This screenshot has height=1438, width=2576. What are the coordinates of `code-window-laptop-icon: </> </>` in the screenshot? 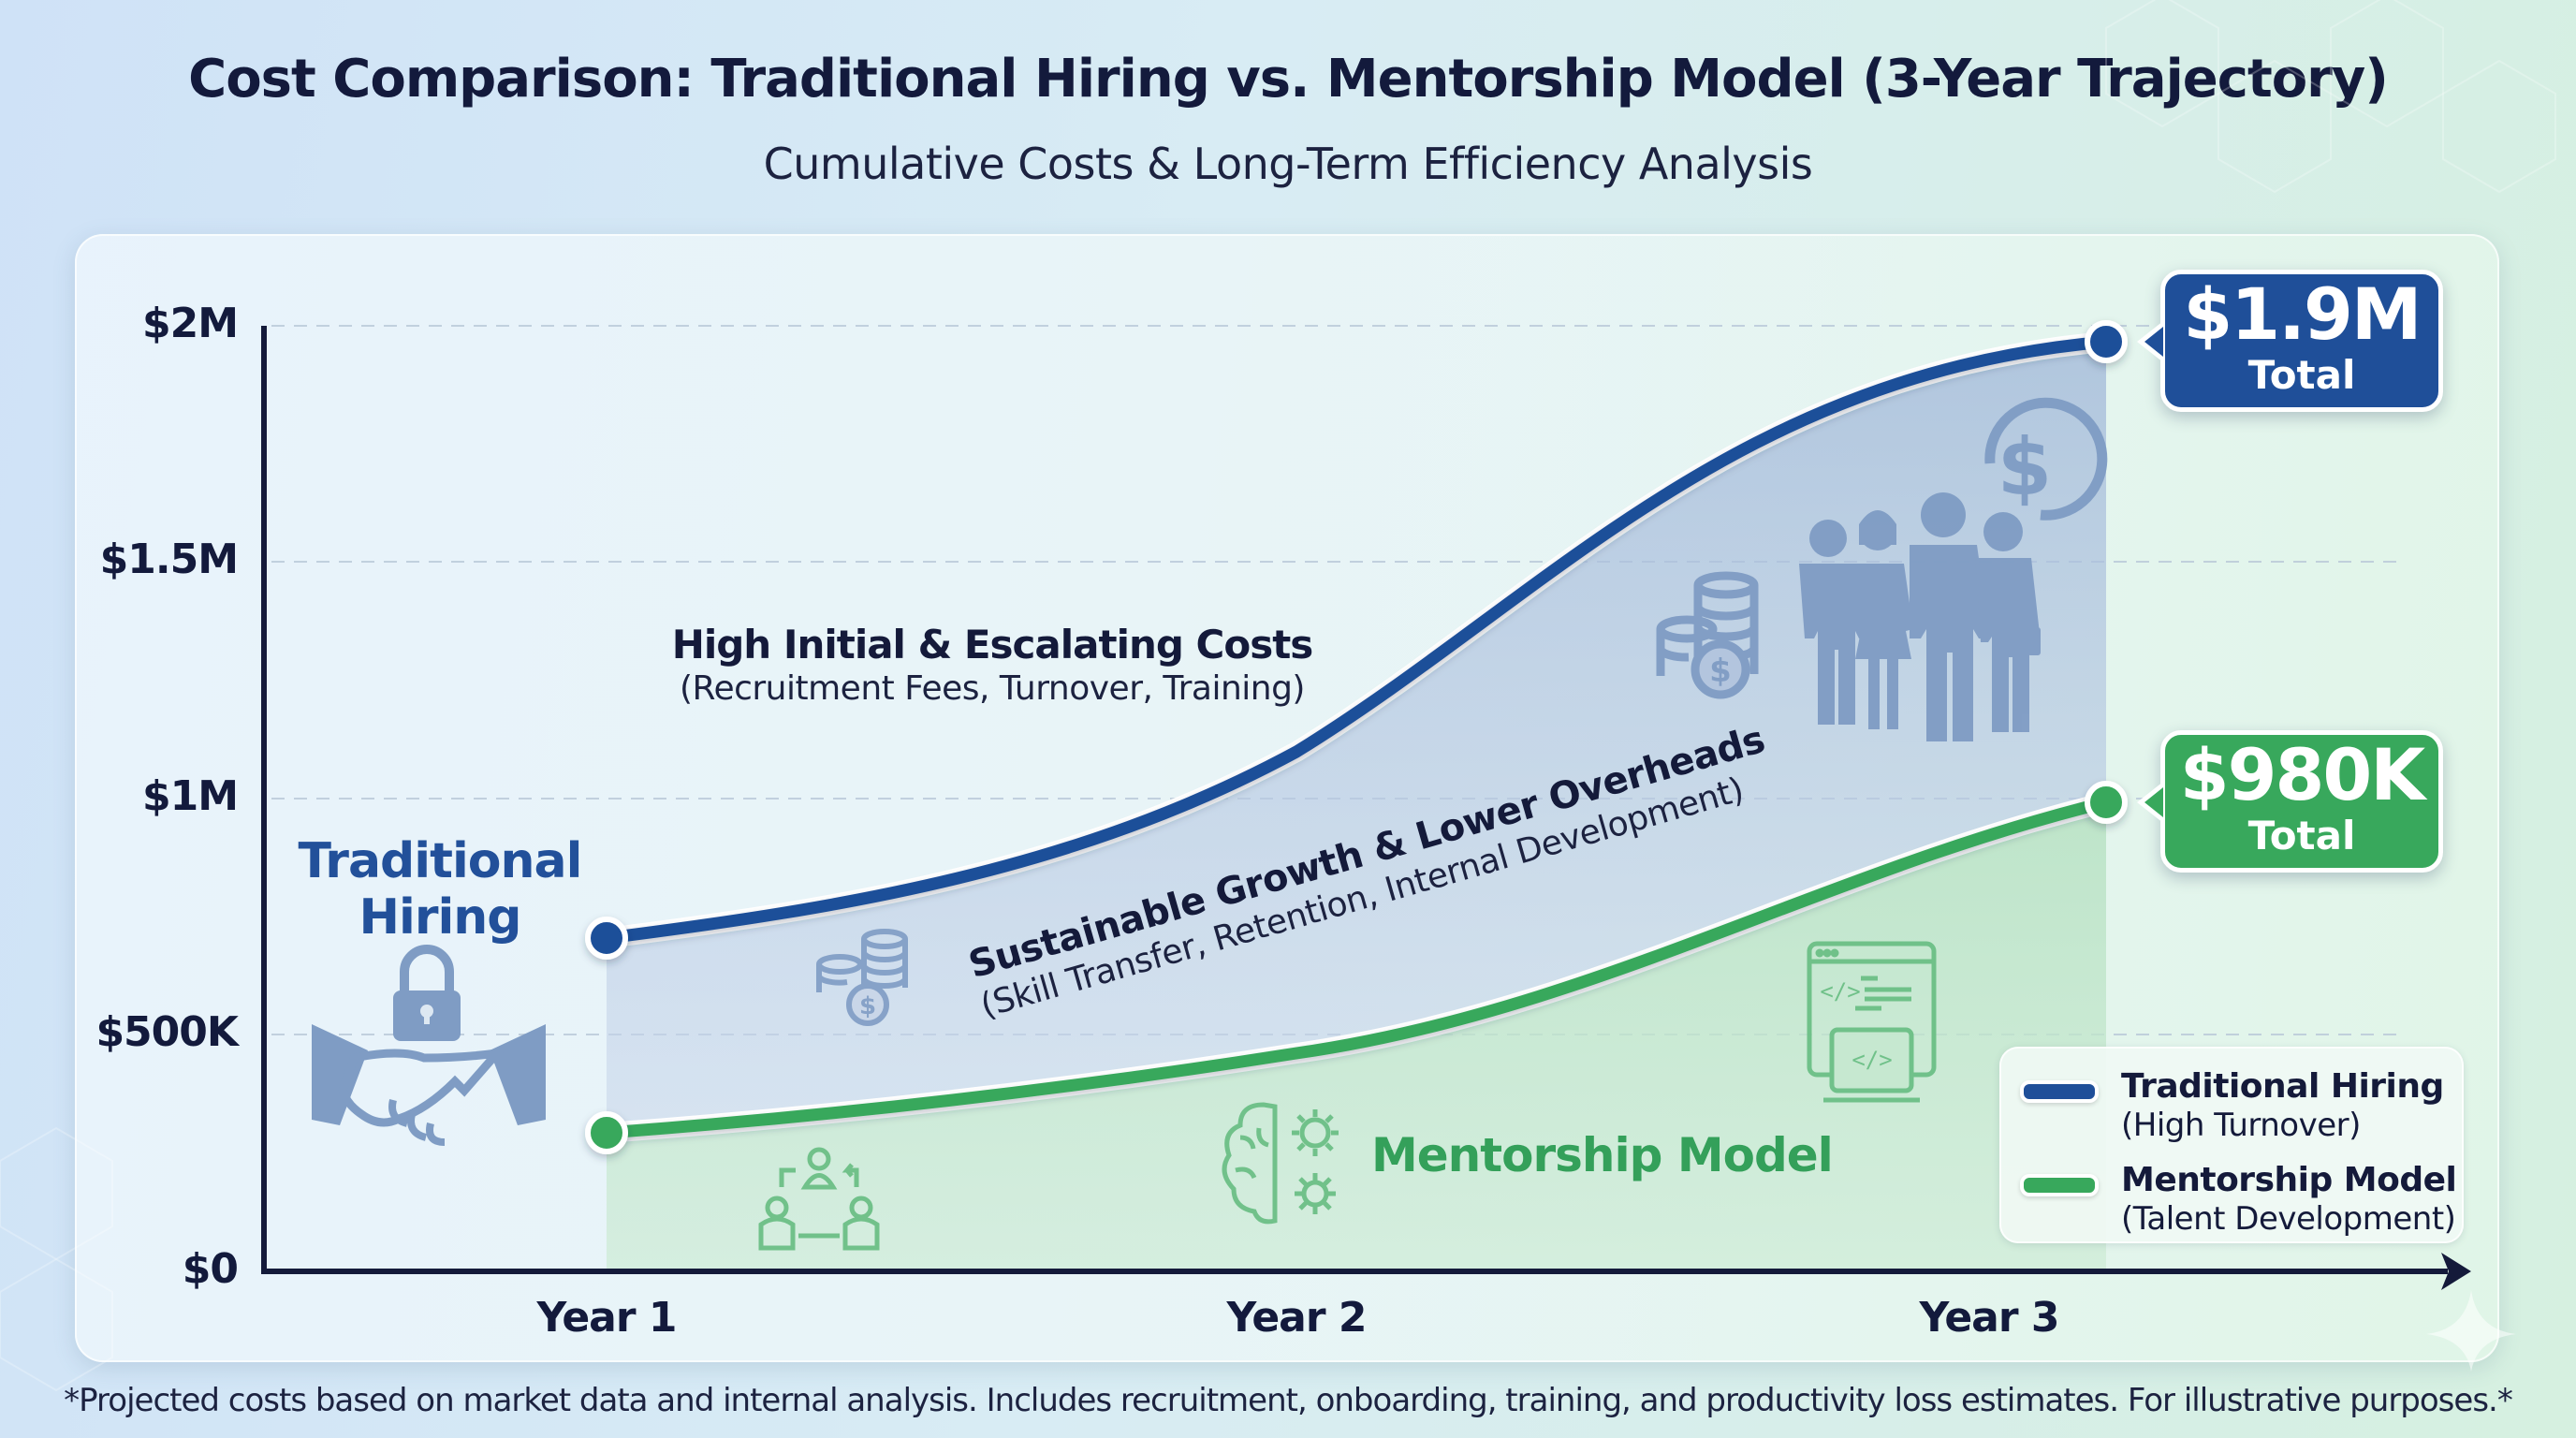 It's located at (1872, 1022).